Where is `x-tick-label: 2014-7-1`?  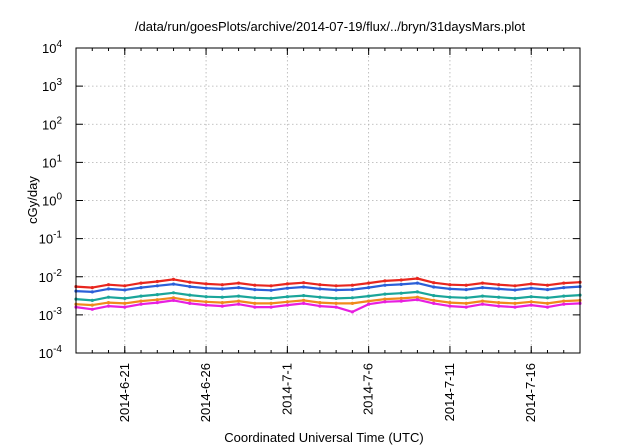
x-tick-label: 2014-7-1 is located at coordinates (286, 389).